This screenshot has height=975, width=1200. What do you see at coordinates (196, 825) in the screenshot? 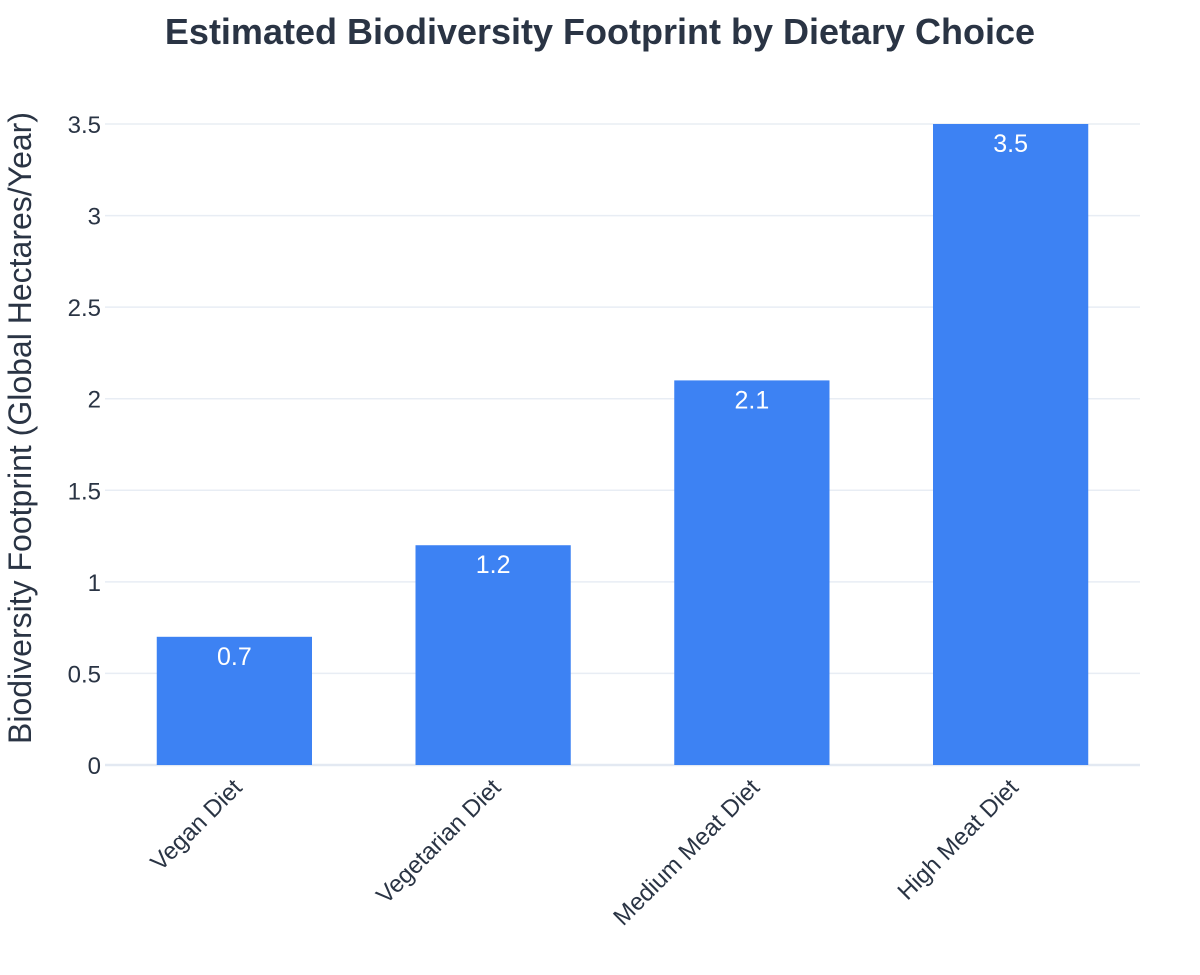
I see `x-tick-label: Vegan Diet` at bounding box center [196, 825].